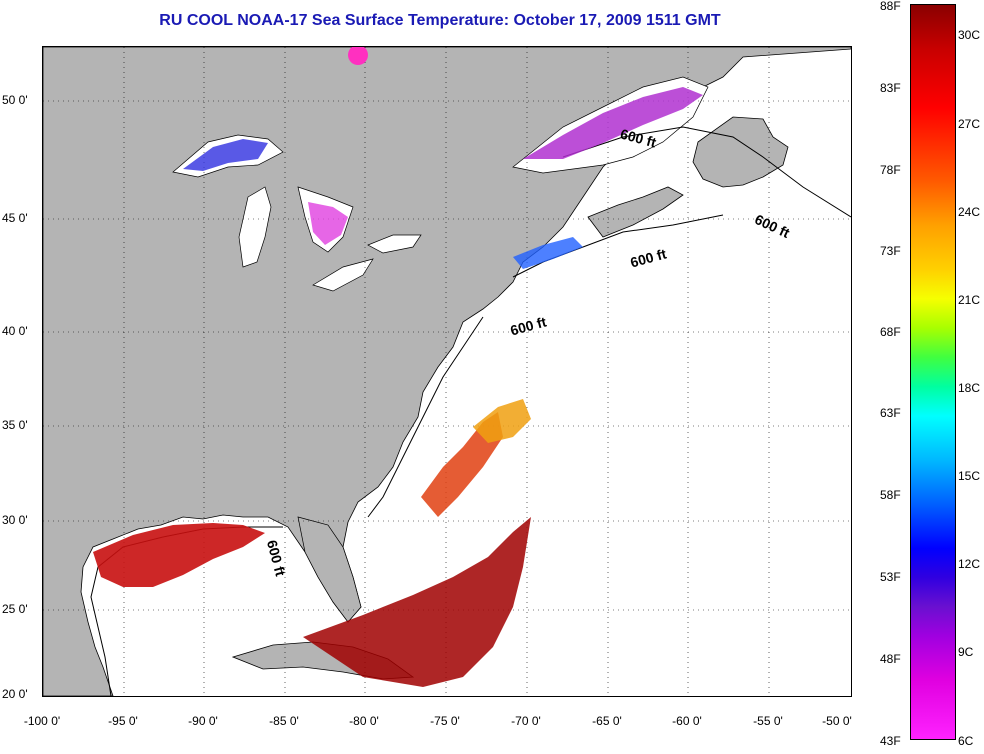 The height and width of the screenshot is (754, 984). What do you see at coordinates (890, 659) in the screenshot?
I see `colorbar-f-label: 48F` at bounding box center [890, 659].